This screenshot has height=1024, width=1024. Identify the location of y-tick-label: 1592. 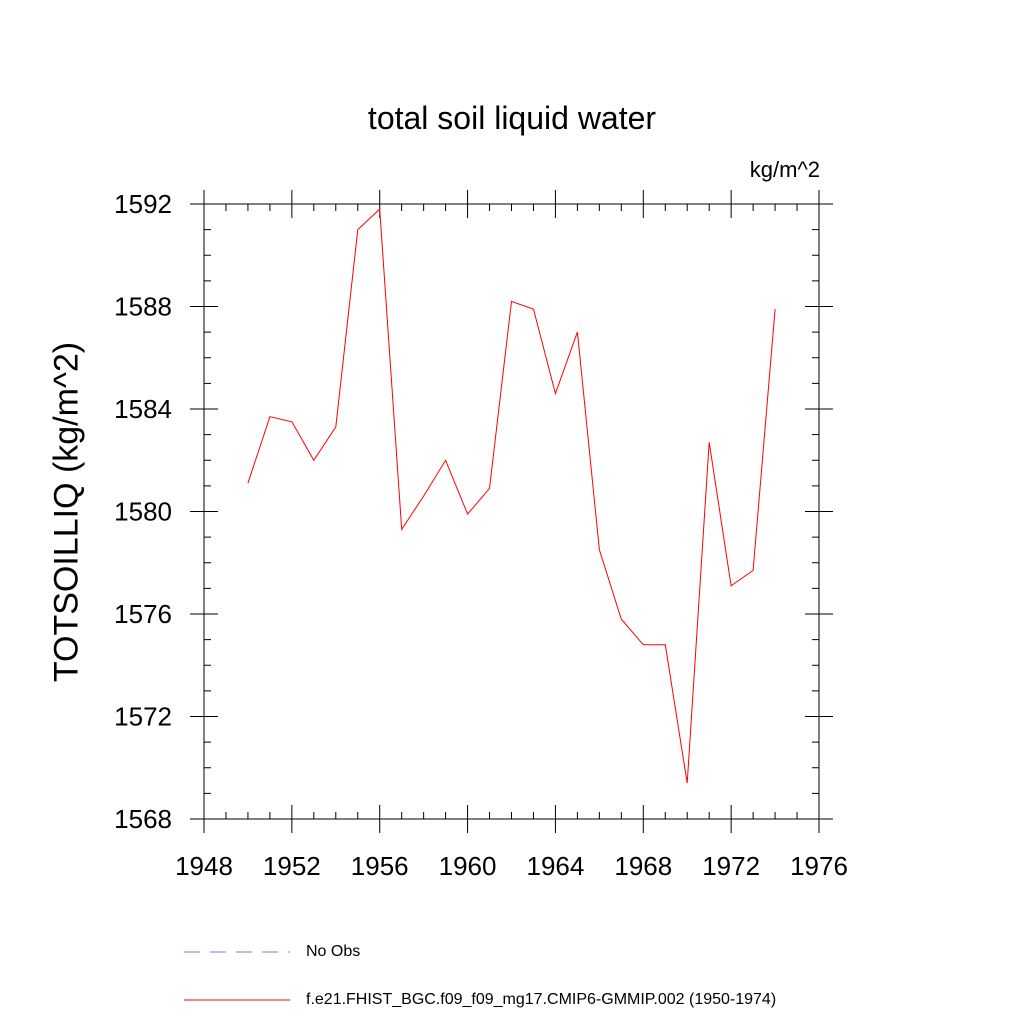
(143, 204).